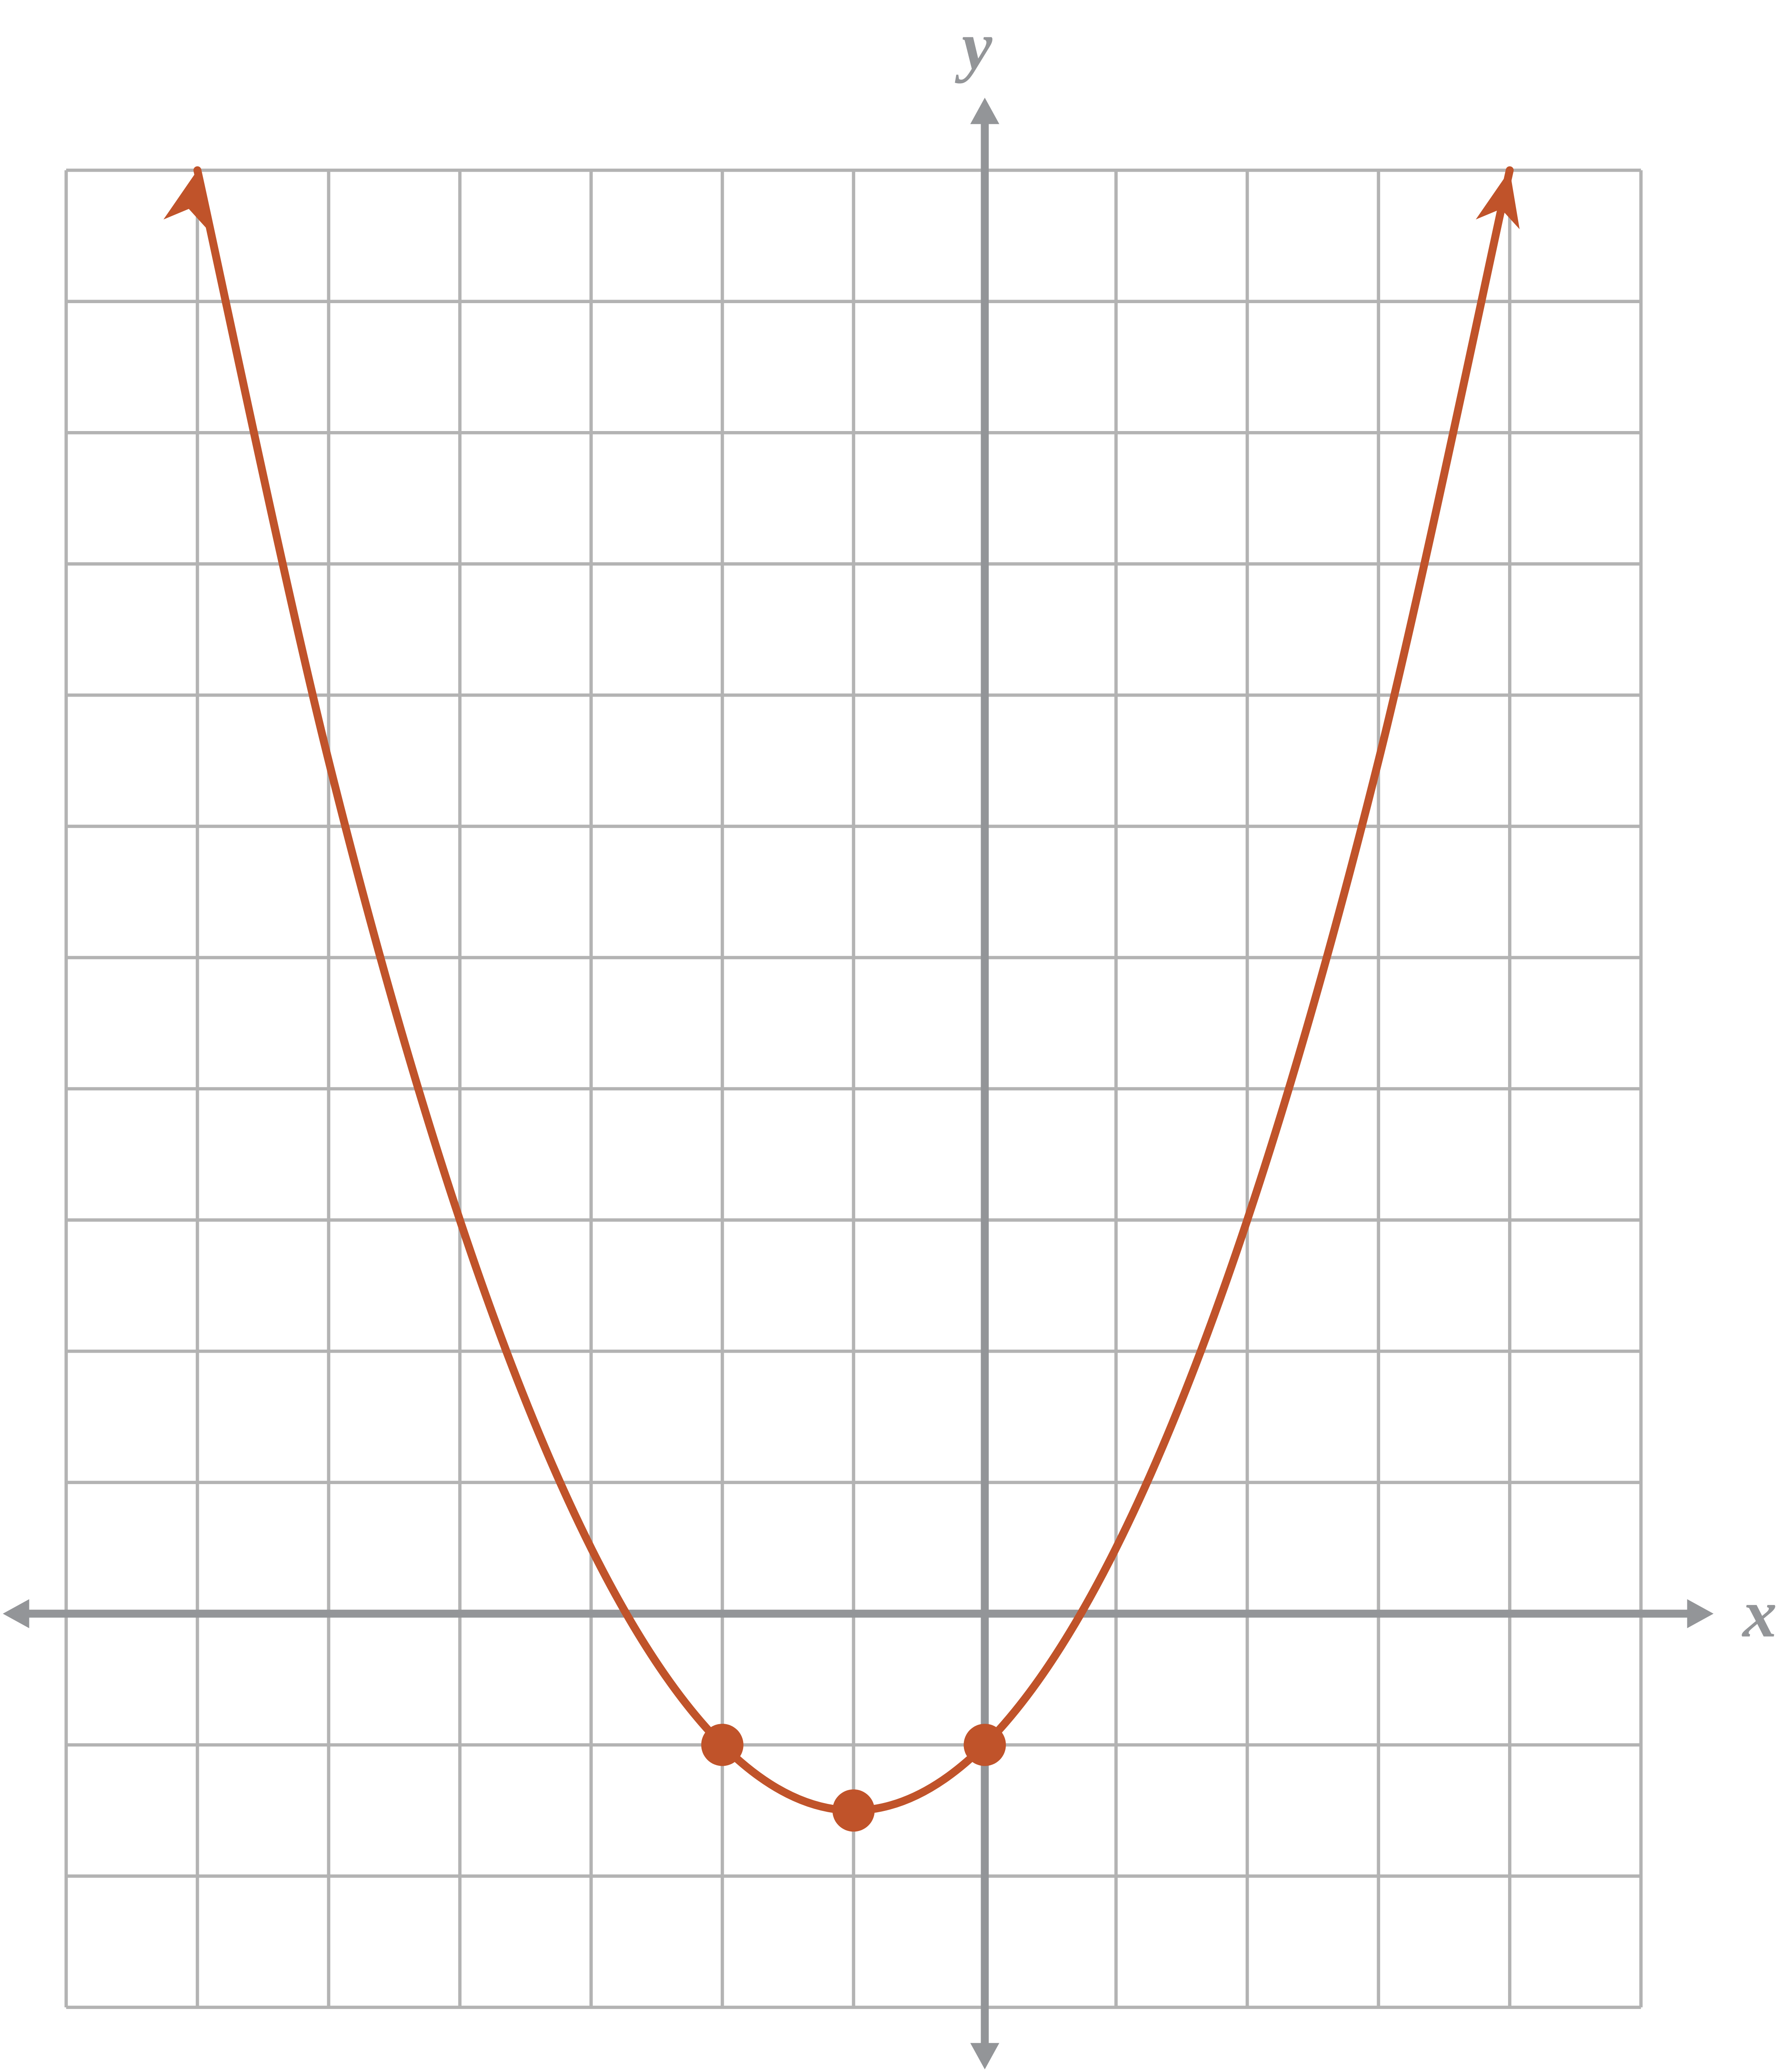 The image size is (1785, 2072). I want to click on x-axis-label: x, so click(1759, 1613).